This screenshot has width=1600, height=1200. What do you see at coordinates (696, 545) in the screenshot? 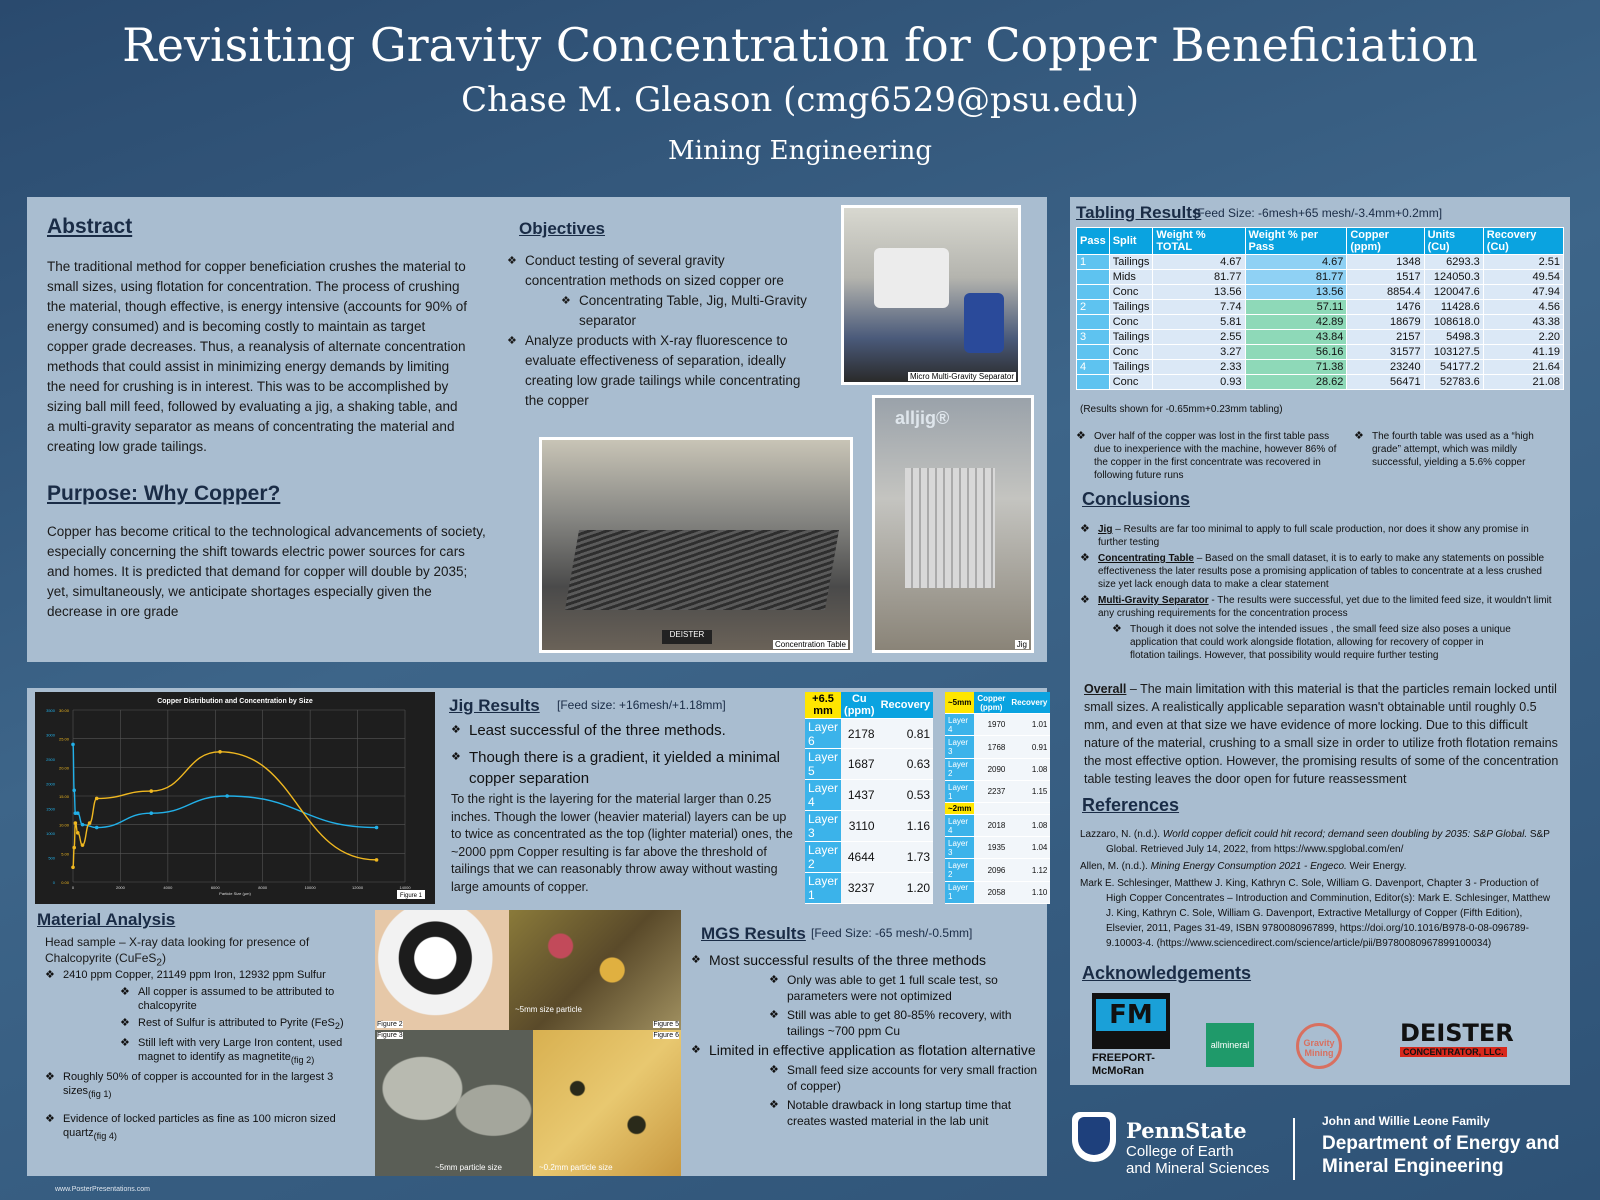
I see `table-photo: DEISTER Concentration Table` at bounding box center [696, 545].